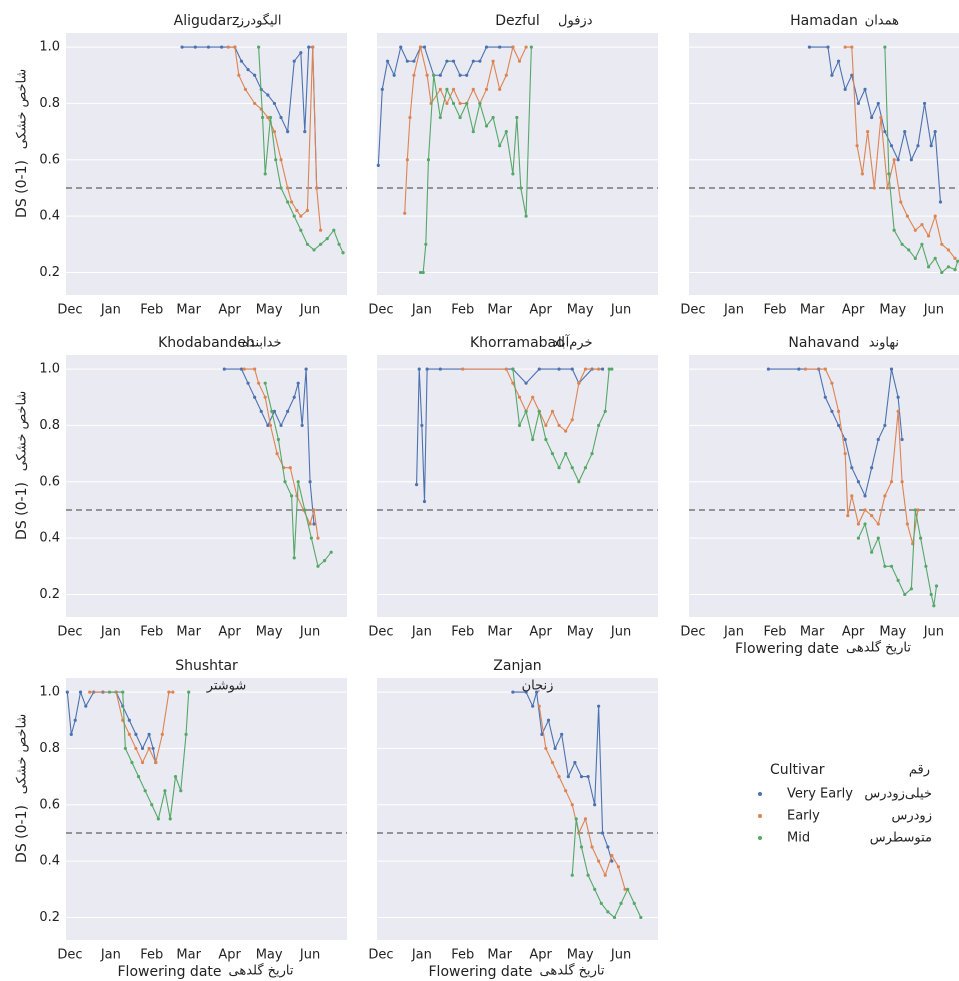 The image size is (959, 981). Describe the element at coordinates (760, 816) in the screenshot. I see `legend-marker` at that location.